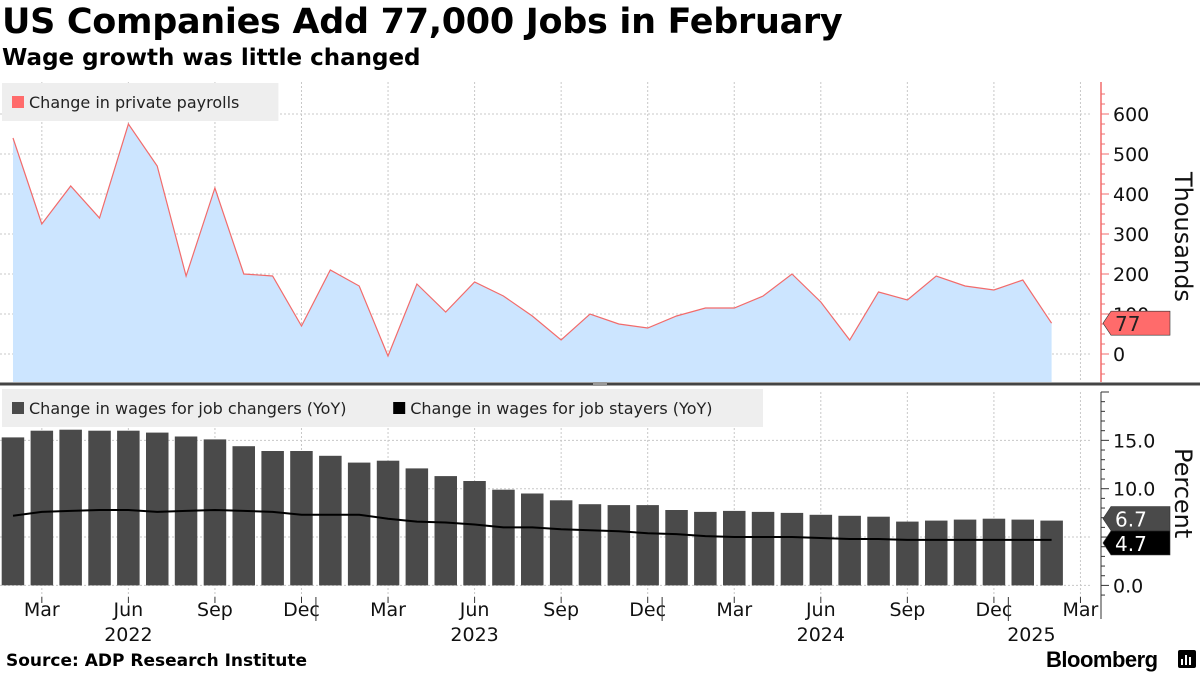 Image resolution: width=1200 pixels, height=675 pixels. I want to click on stayers-last-value-tag, so click(1136, 543).